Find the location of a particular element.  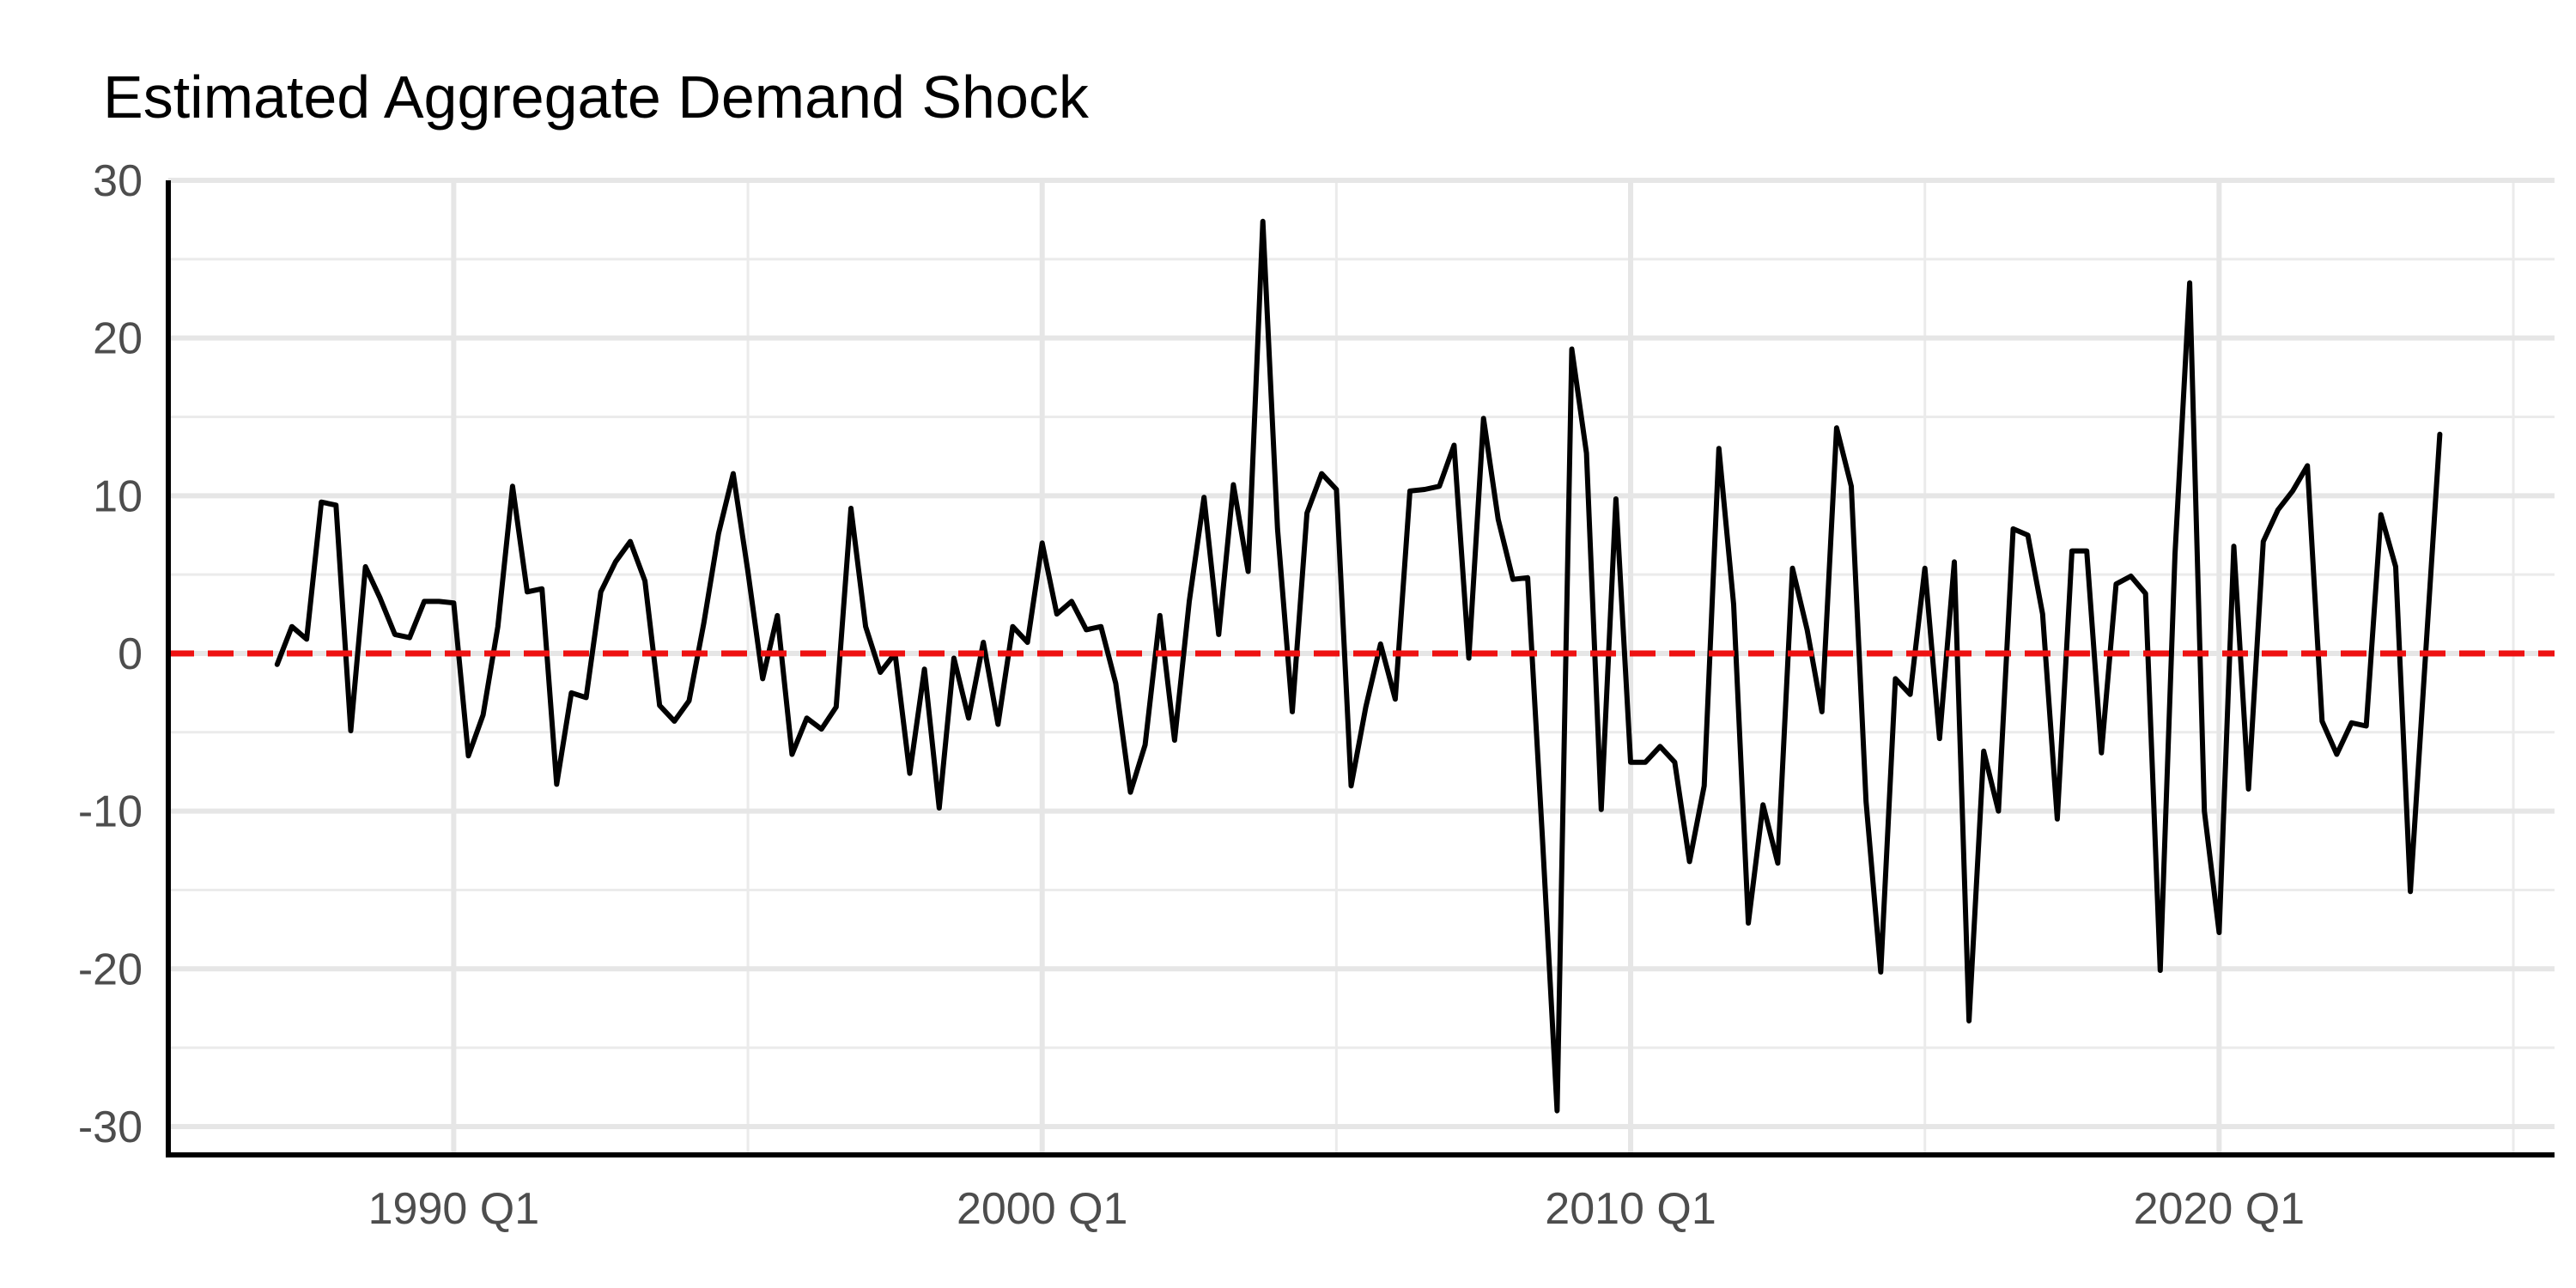

y-tick-label: 20 is located at coordinates (118, 339).